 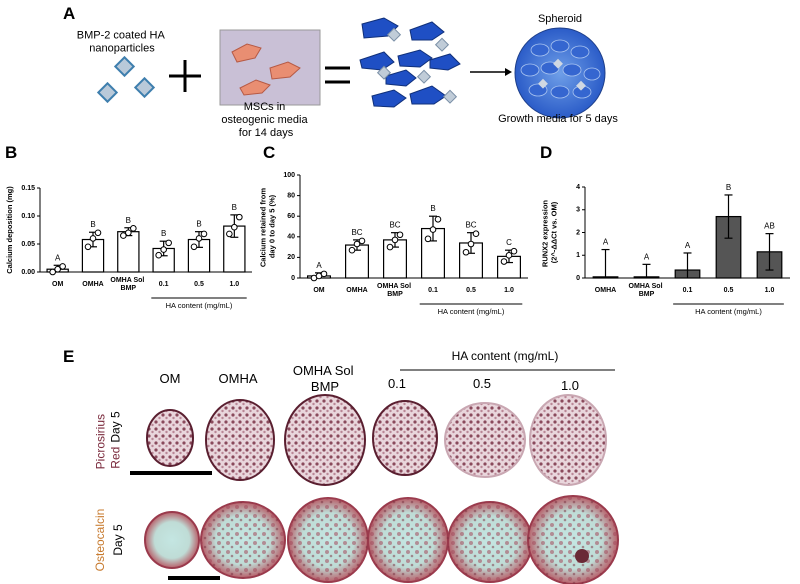 What do you see at coordinates (100, 540) in the screenshot?
I see `stain-label: Osteocalcin` at bounding box center [100, 540].